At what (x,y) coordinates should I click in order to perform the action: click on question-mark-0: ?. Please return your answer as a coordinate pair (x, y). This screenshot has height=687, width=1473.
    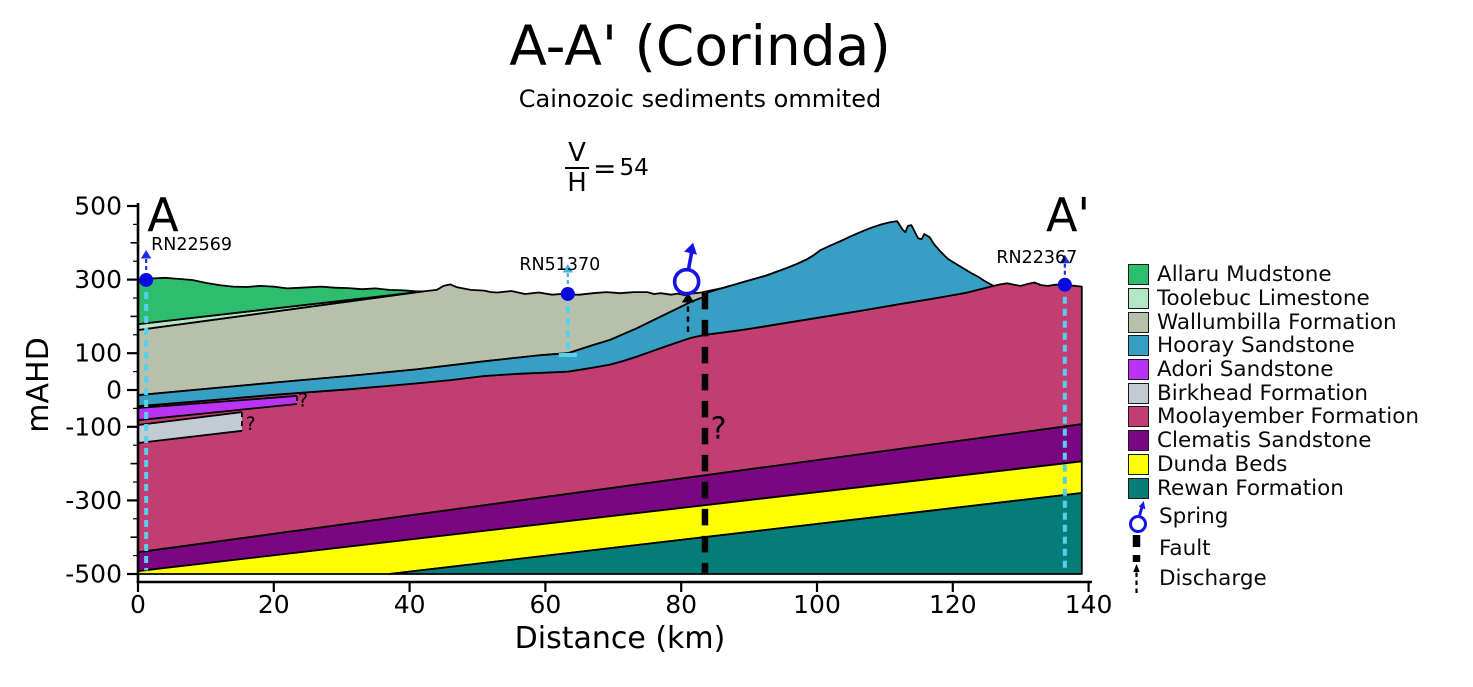
    Looking at the image, I should click on (719, 429).